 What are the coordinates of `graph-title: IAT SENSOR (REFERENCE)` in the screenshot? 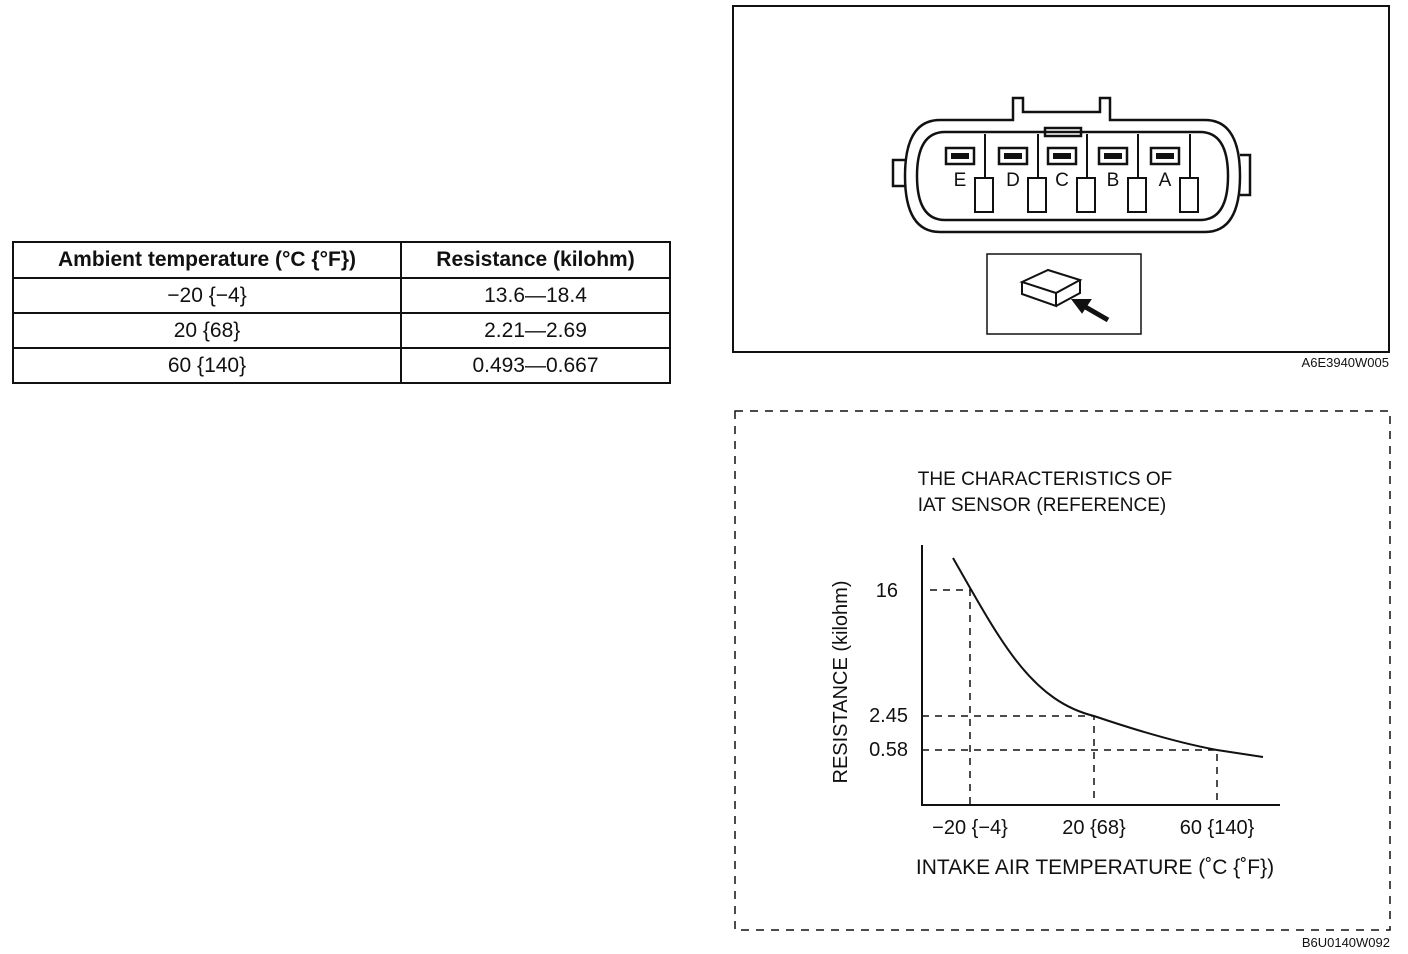 It's located at (1042, 505).